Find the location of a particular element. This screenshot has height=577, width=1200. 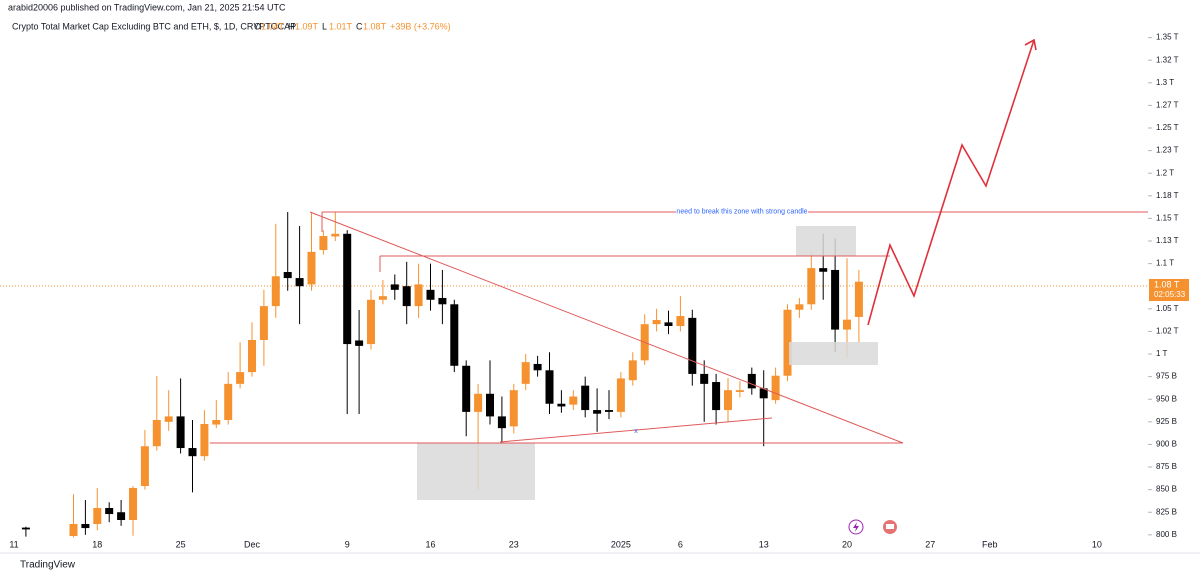

y-tick-label: 1.35 T is located at coordinates (1167, 37).